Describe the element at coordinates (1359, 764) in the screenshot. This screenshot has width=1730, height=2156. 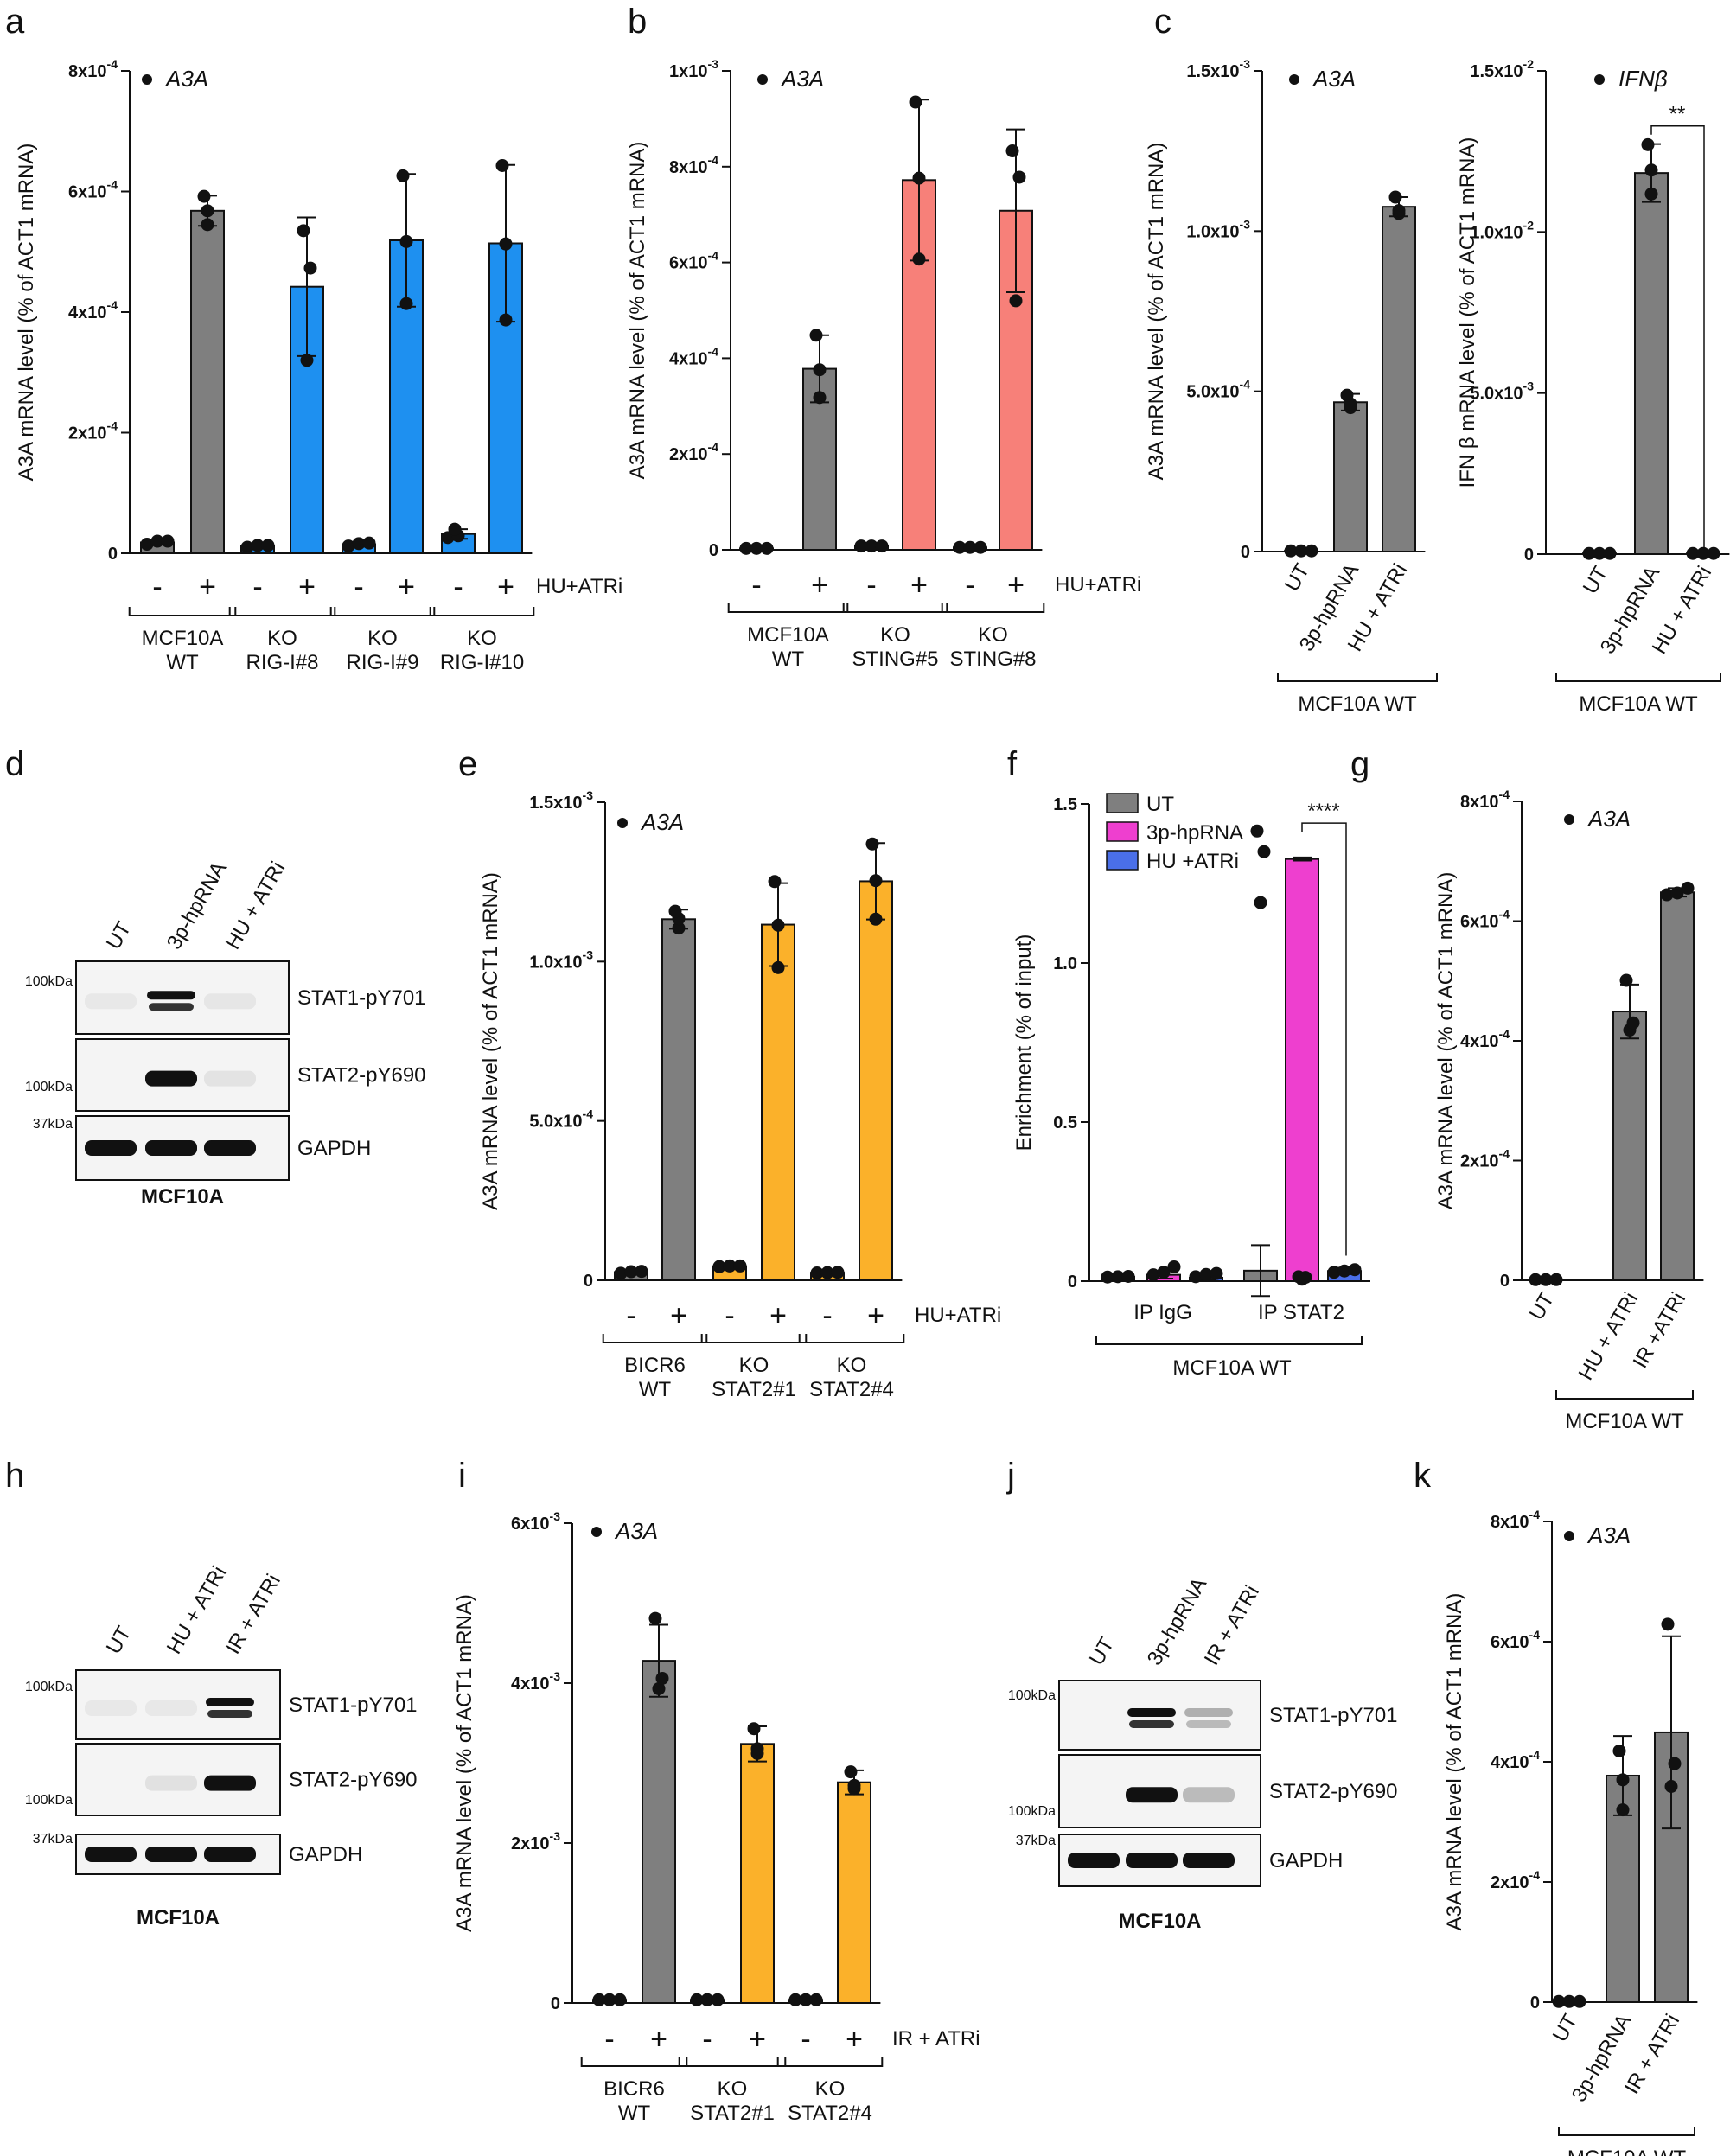
I see `panel-letter-g: g` at that location.